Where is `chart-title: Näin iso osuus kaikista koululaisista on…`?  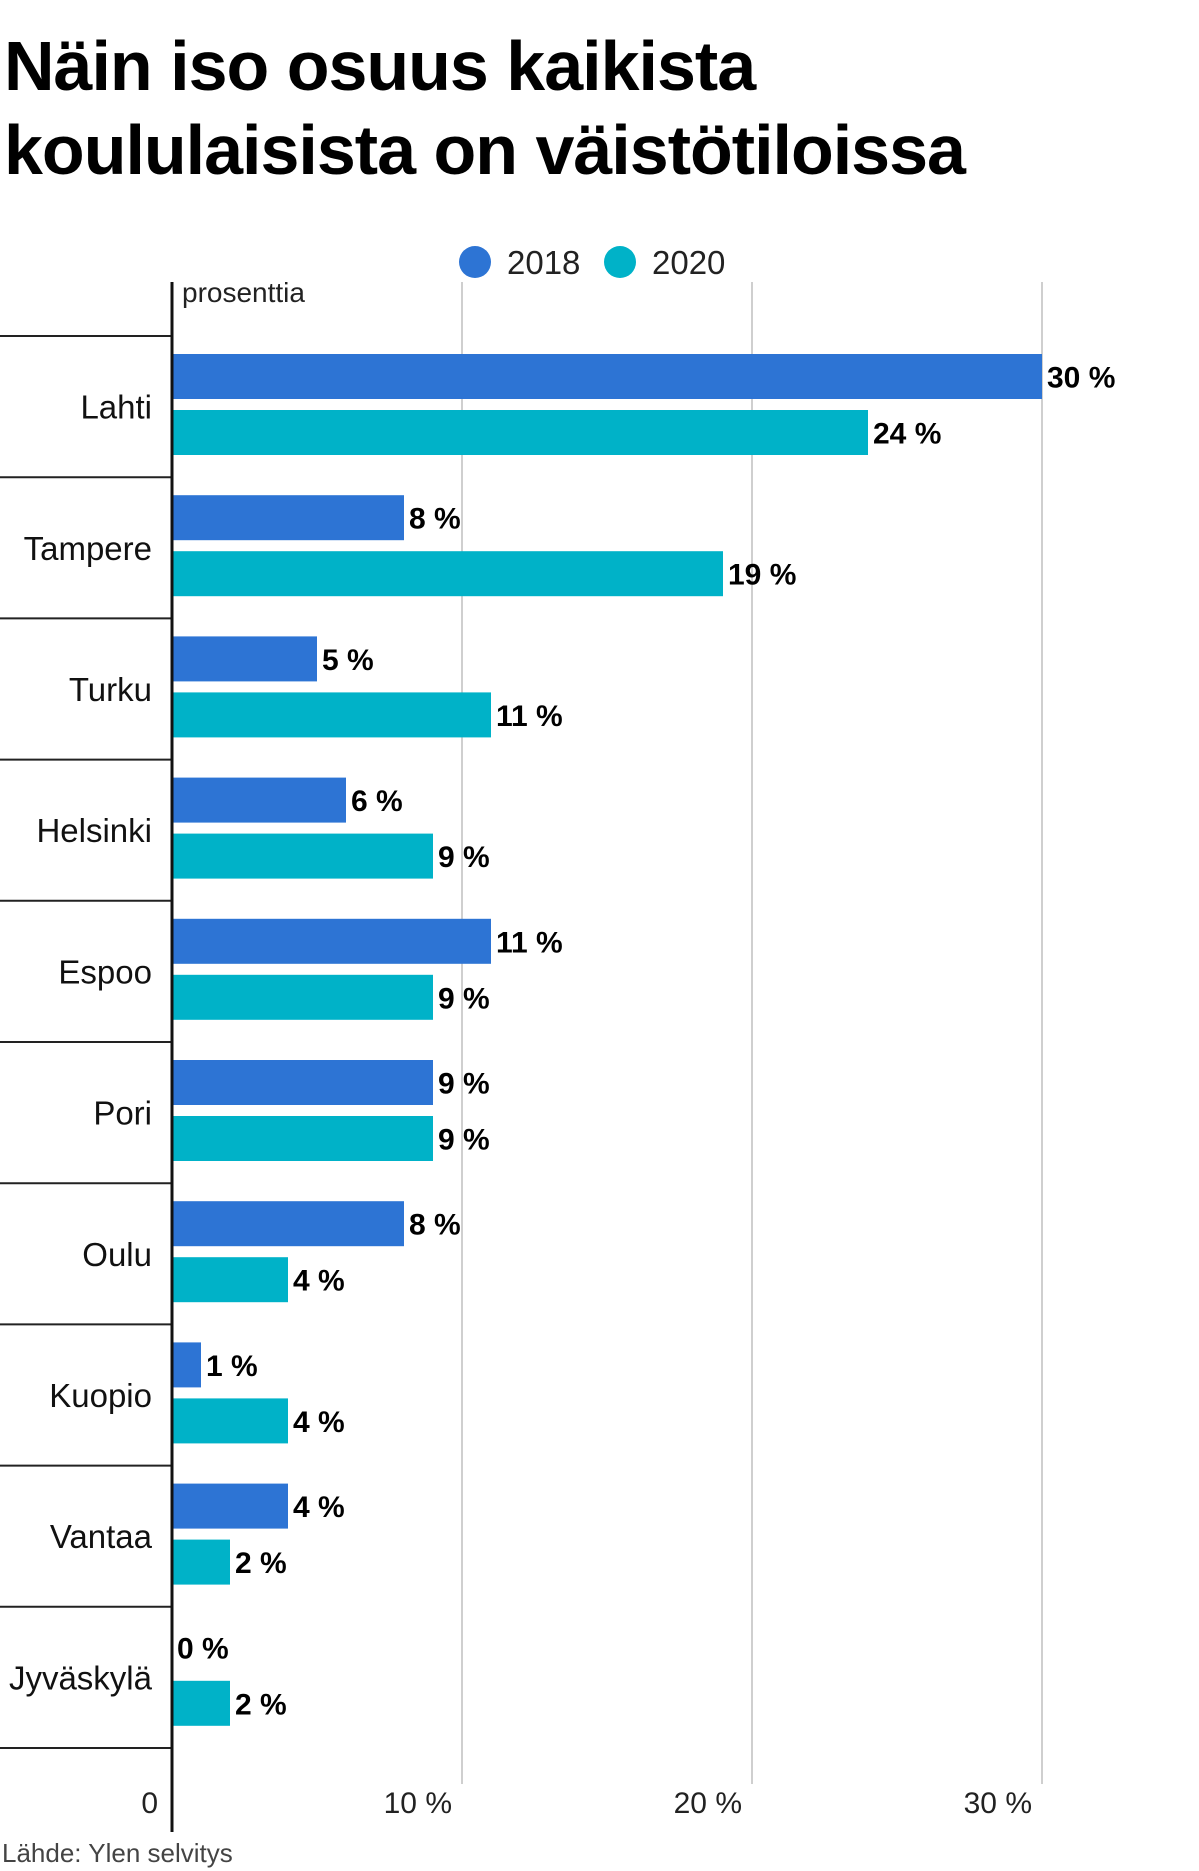 chart-title: Näin iso osuus kaikista koululaisista on… is located at coordinates (485, 108).